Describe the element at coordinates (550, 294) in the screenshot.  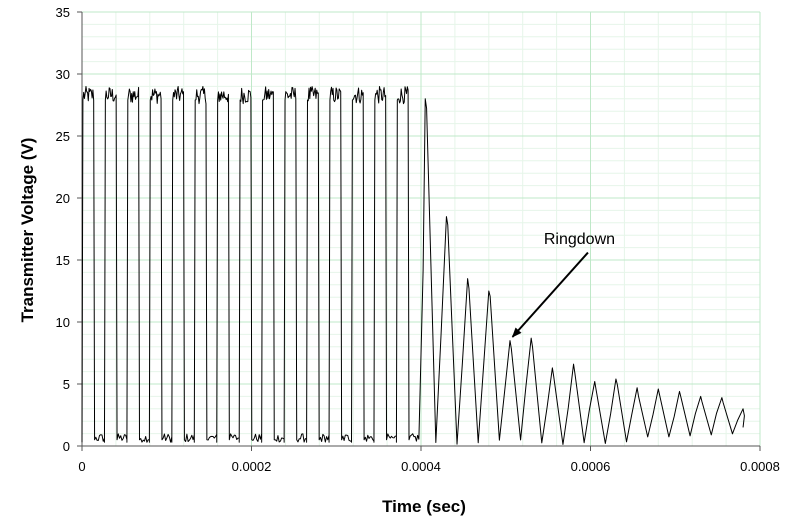
I see `annotation-arrow` at that location.